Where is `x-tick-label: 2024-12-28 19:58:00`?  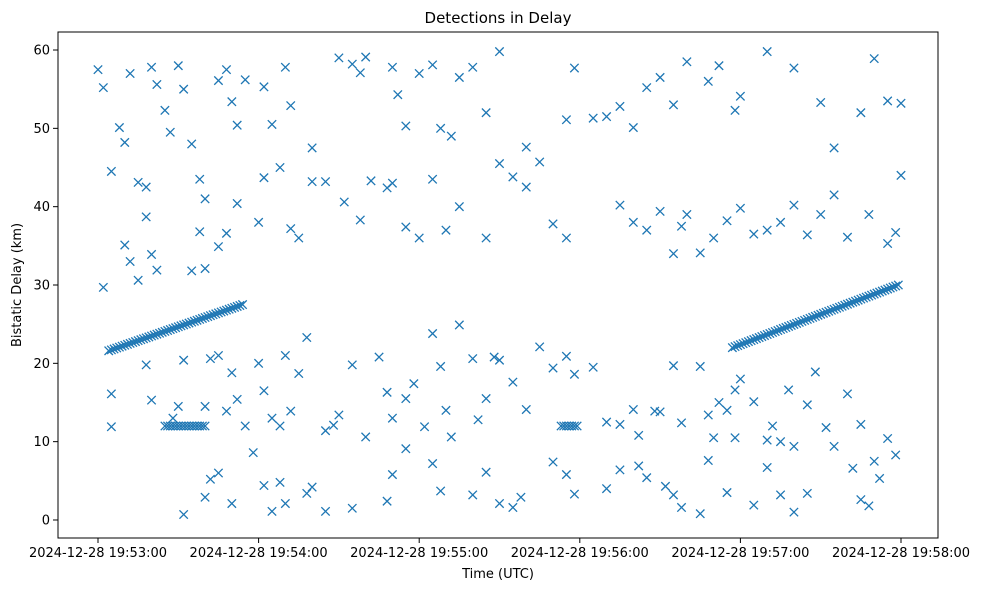
x-tick-label: 2024-12-28 19:58:00 is located at coordinates (901, 553).